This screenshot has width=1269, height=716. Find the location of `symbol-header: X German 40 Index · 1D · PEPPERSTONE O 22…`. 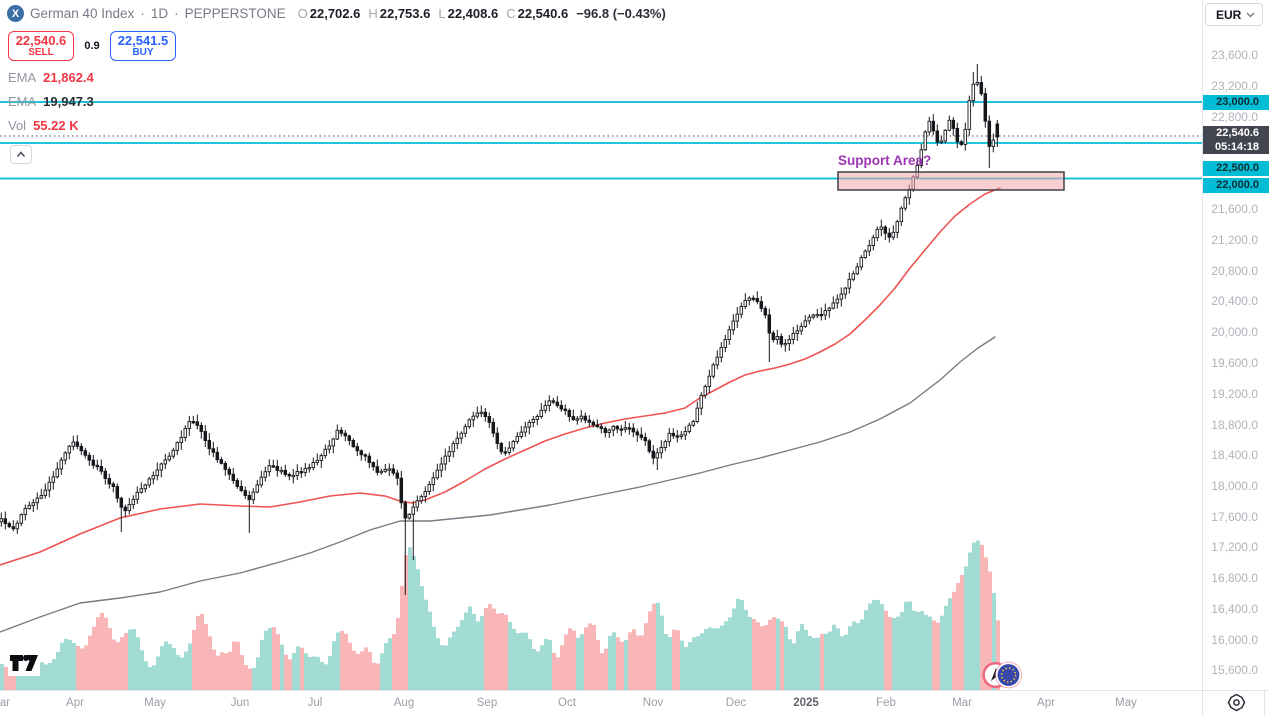

symbol-header: X German 40 Index · 1D · PEPPERSTONE O 22… is located at coordinates (336, 13).